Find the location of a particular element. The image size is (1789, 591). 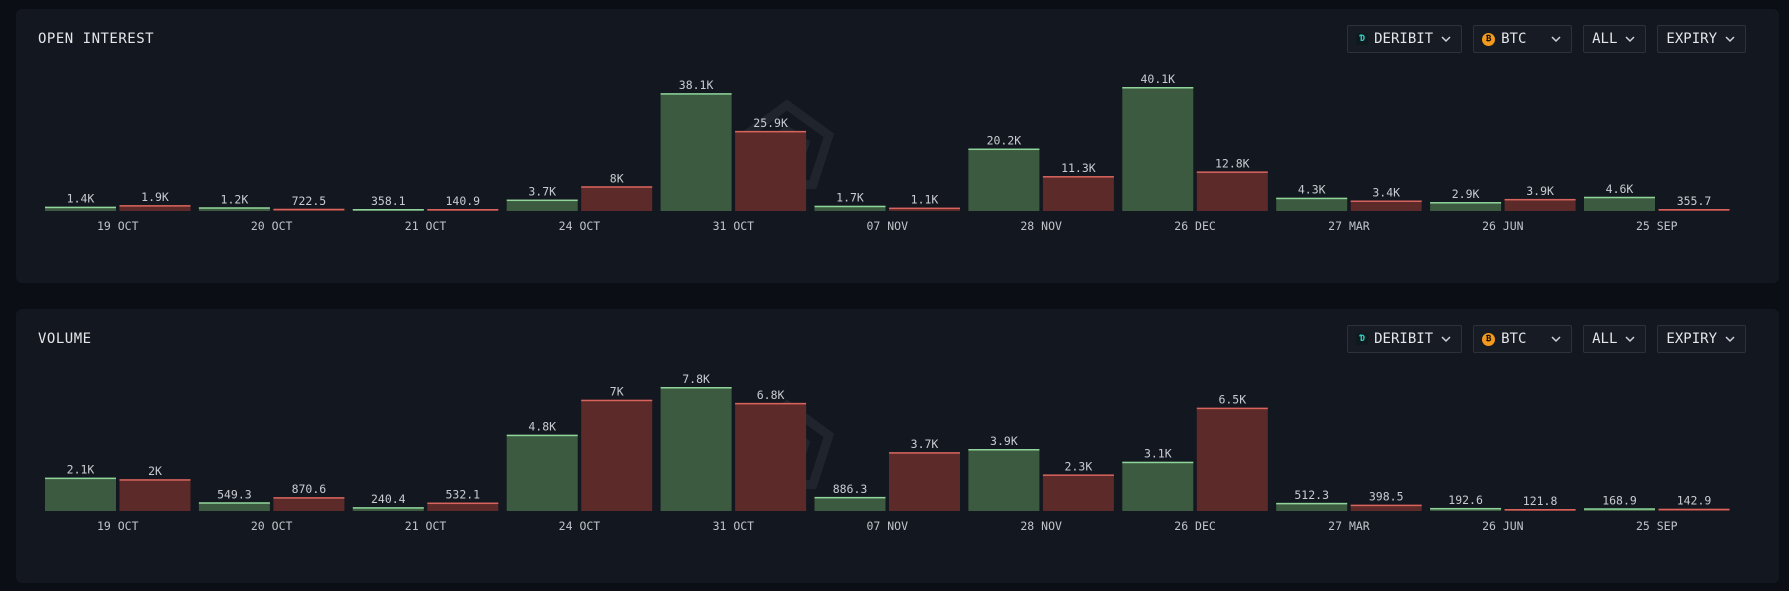

panel-title: VOLUME is located at coordinates (65, 339).